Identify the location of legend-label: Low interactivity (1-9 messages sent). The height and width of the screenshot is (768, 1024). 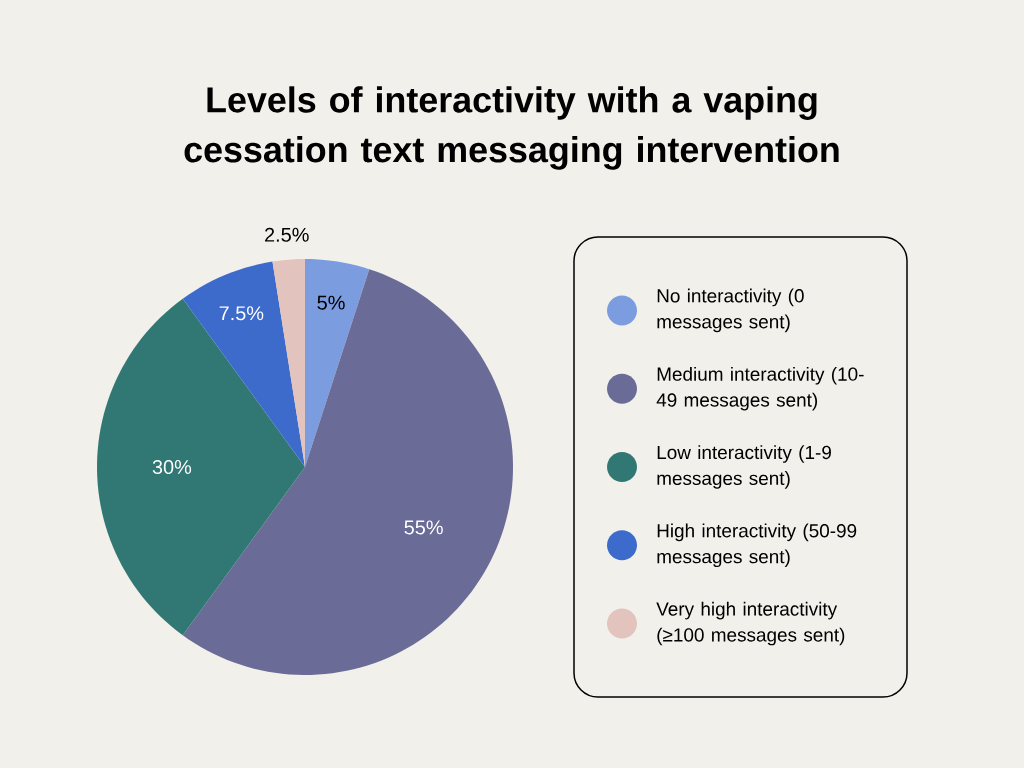
(744, 467).